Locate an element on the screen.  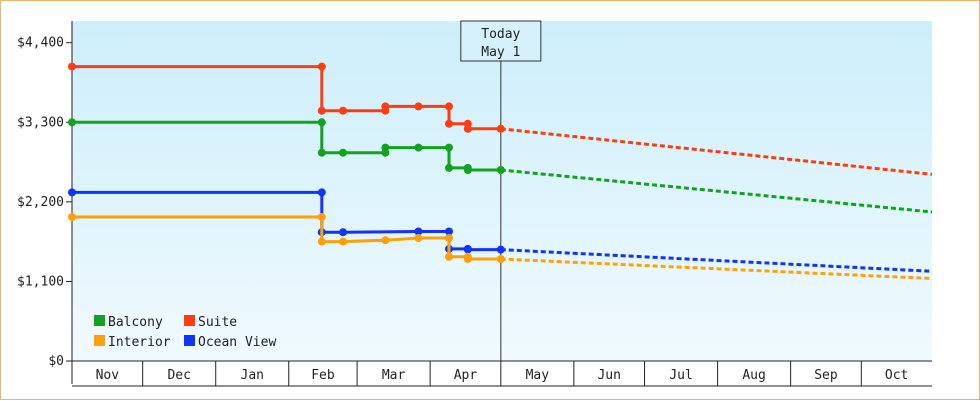
month-label: Jul is located at coordinates (680, 375).